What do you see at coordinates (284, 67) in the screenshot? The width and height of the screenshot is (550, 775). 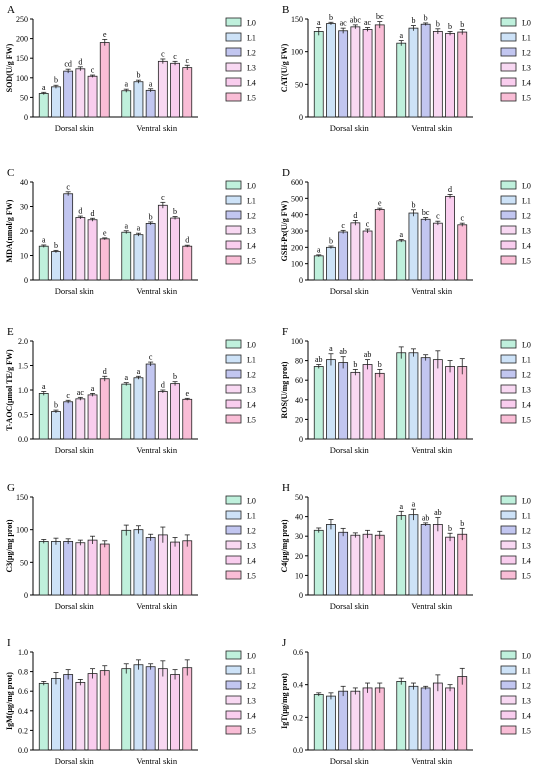 I see `y-axis-label: CAT(U/g FW)` at bounding box center [284, 67].